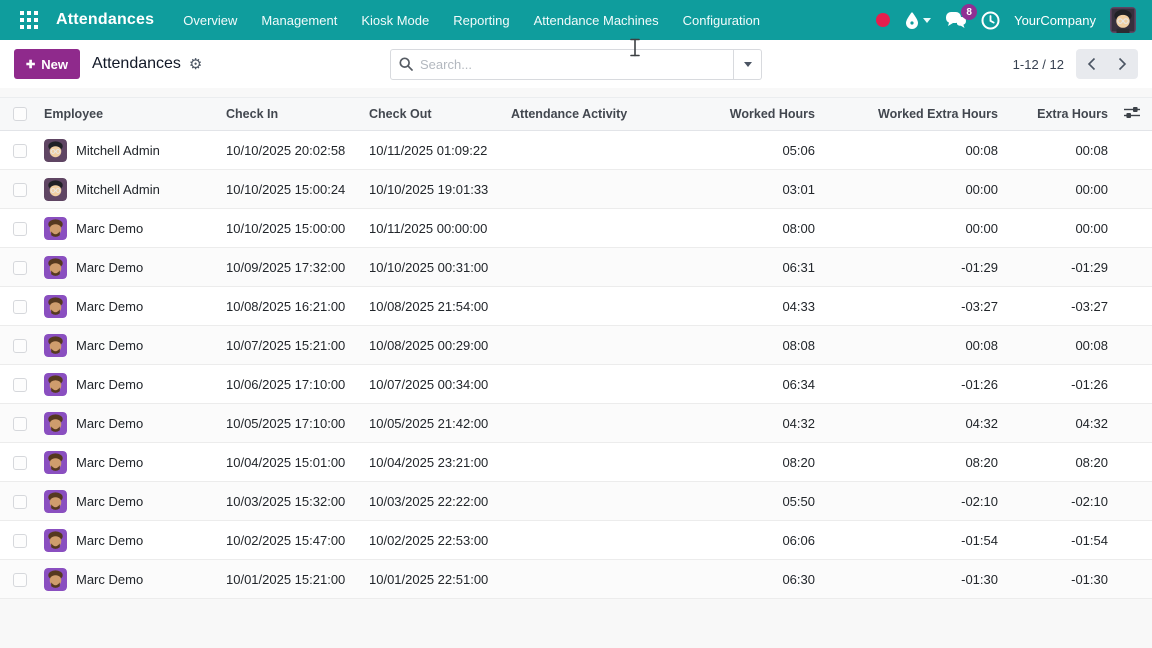 This screenshot has width=1152, height=648. I want to click on worked-extra-hours-cell: 00:08, so click(910, 150).